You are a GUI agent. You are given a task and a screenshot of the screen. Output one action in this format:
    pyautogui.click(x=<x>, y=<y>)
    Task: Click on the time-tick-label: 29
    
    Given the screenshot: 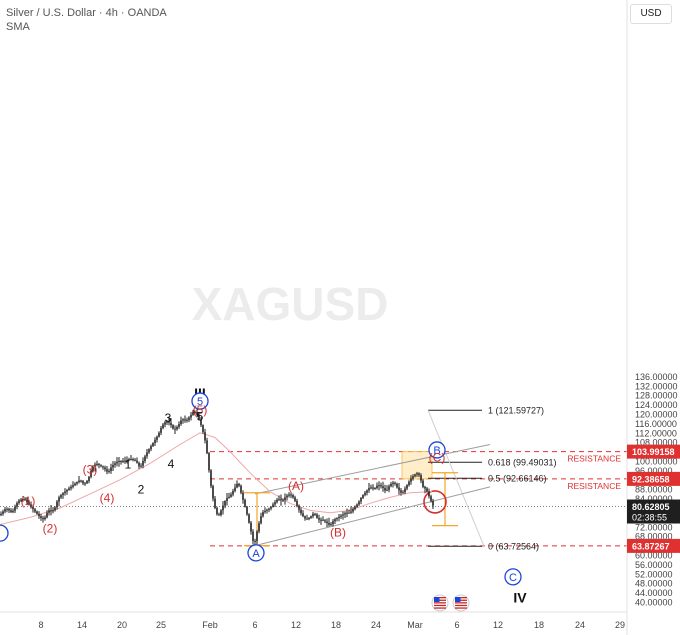 What is the action you would take?
    pyautogui.click(x=620, y=625)
    